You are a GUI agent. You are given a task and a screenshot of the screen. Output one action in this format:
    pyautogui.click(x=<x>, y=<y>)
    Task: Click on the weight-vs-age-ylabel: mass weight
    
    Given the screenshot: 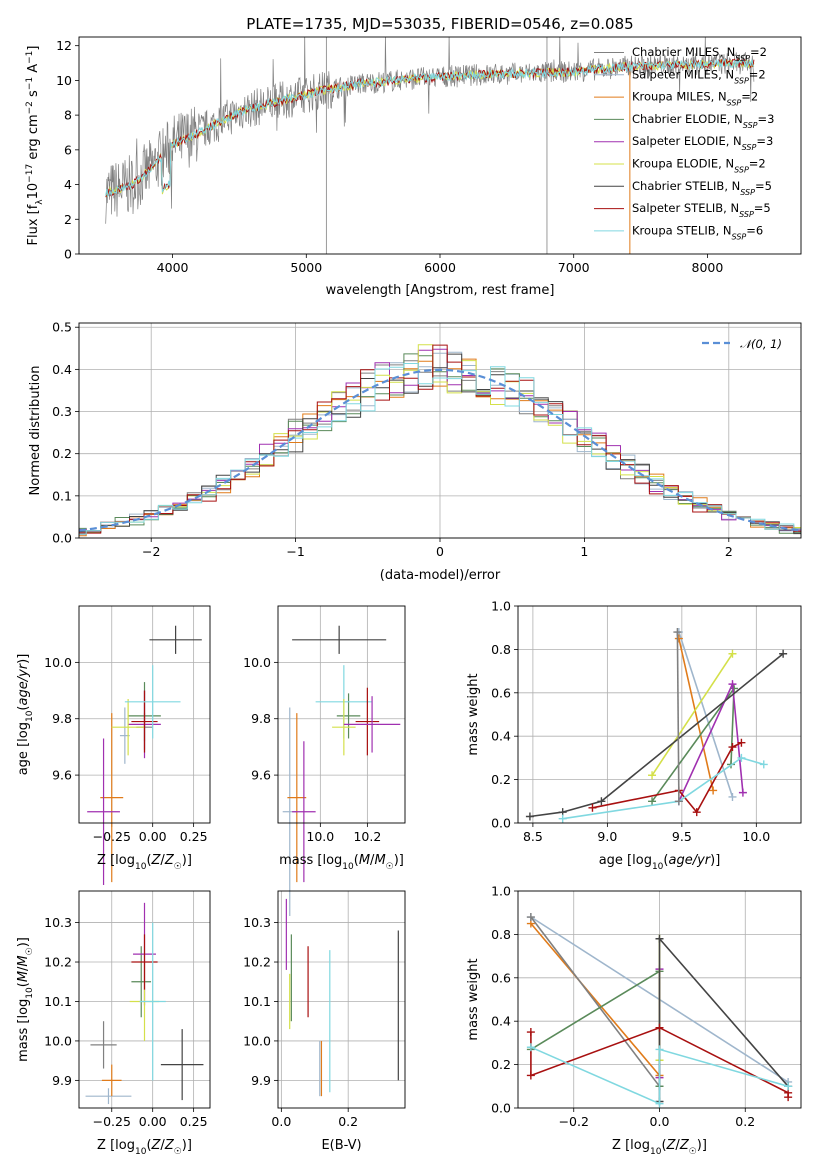 What is the action you would take?
    pyautogui.click(x=473, y=714)
    